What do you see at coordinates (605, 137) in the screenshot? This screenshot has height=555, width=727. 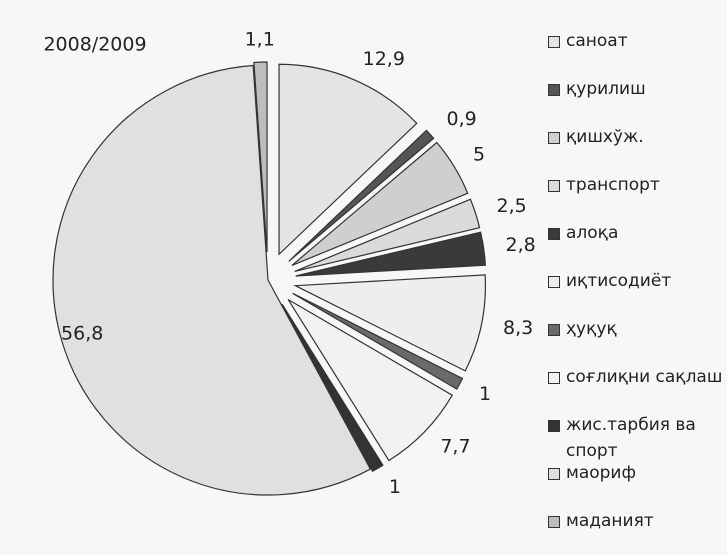 I see `legend-label: қишхўж.` at bounding box center [605, 137].